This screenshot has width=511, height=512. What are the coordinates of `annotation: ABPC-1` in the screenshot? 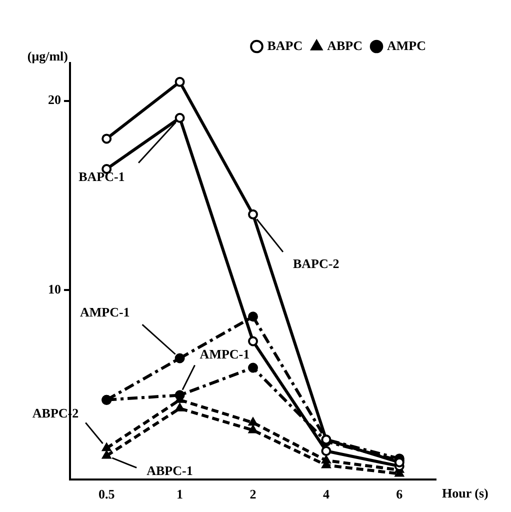 It's located at (169, 470).